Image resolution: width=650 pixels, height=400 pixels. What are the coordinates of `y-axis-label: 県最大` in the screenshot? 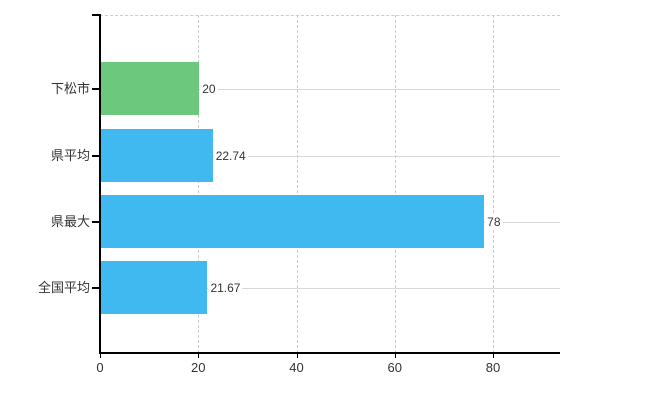 It's located at (70, 221).